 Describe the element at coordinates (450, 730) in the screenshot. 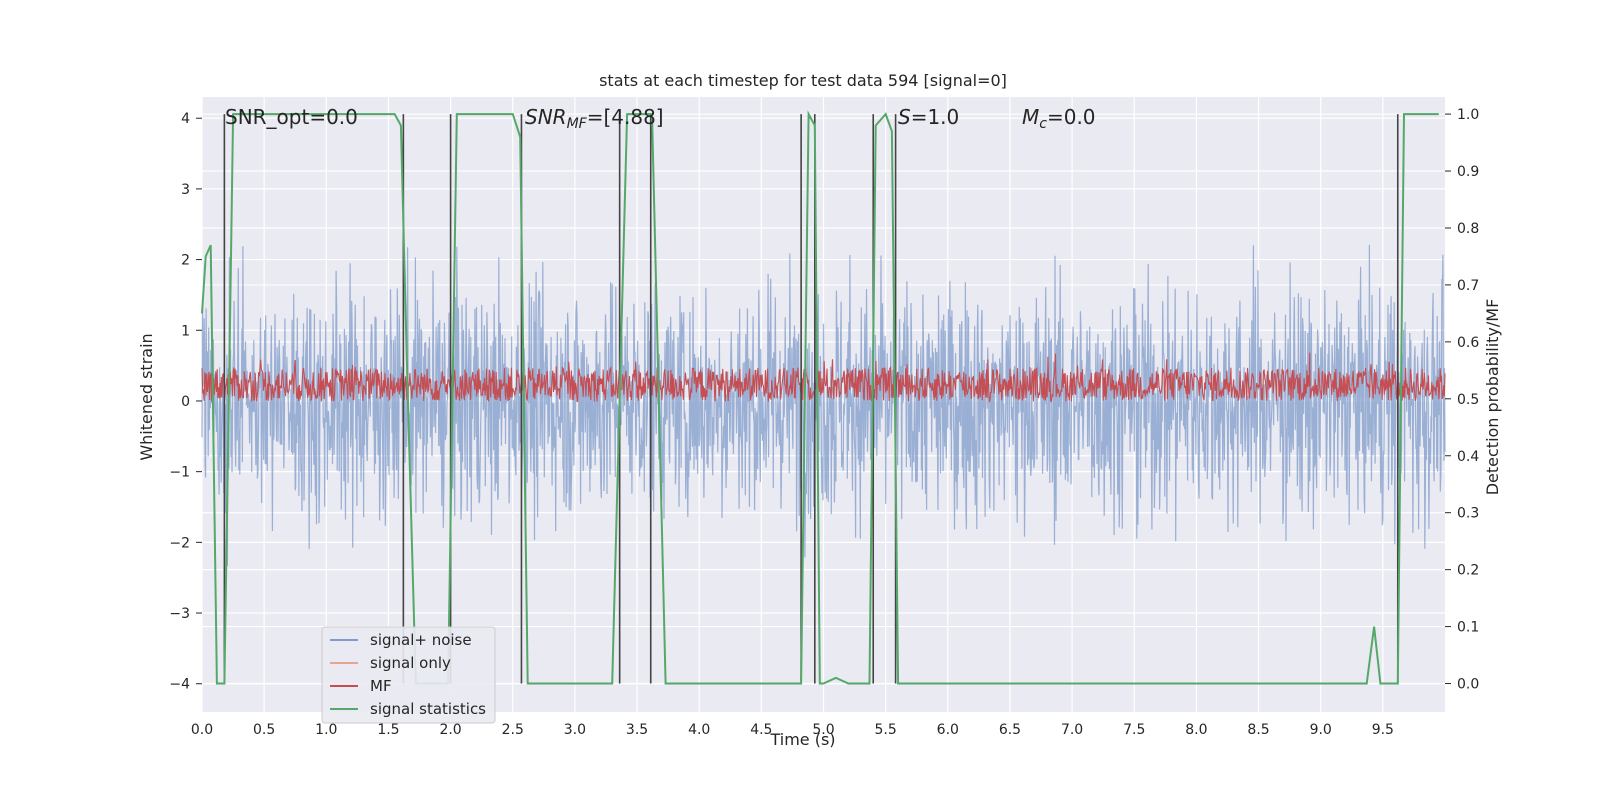

I see `x-tick-label: 2.0` at that location.